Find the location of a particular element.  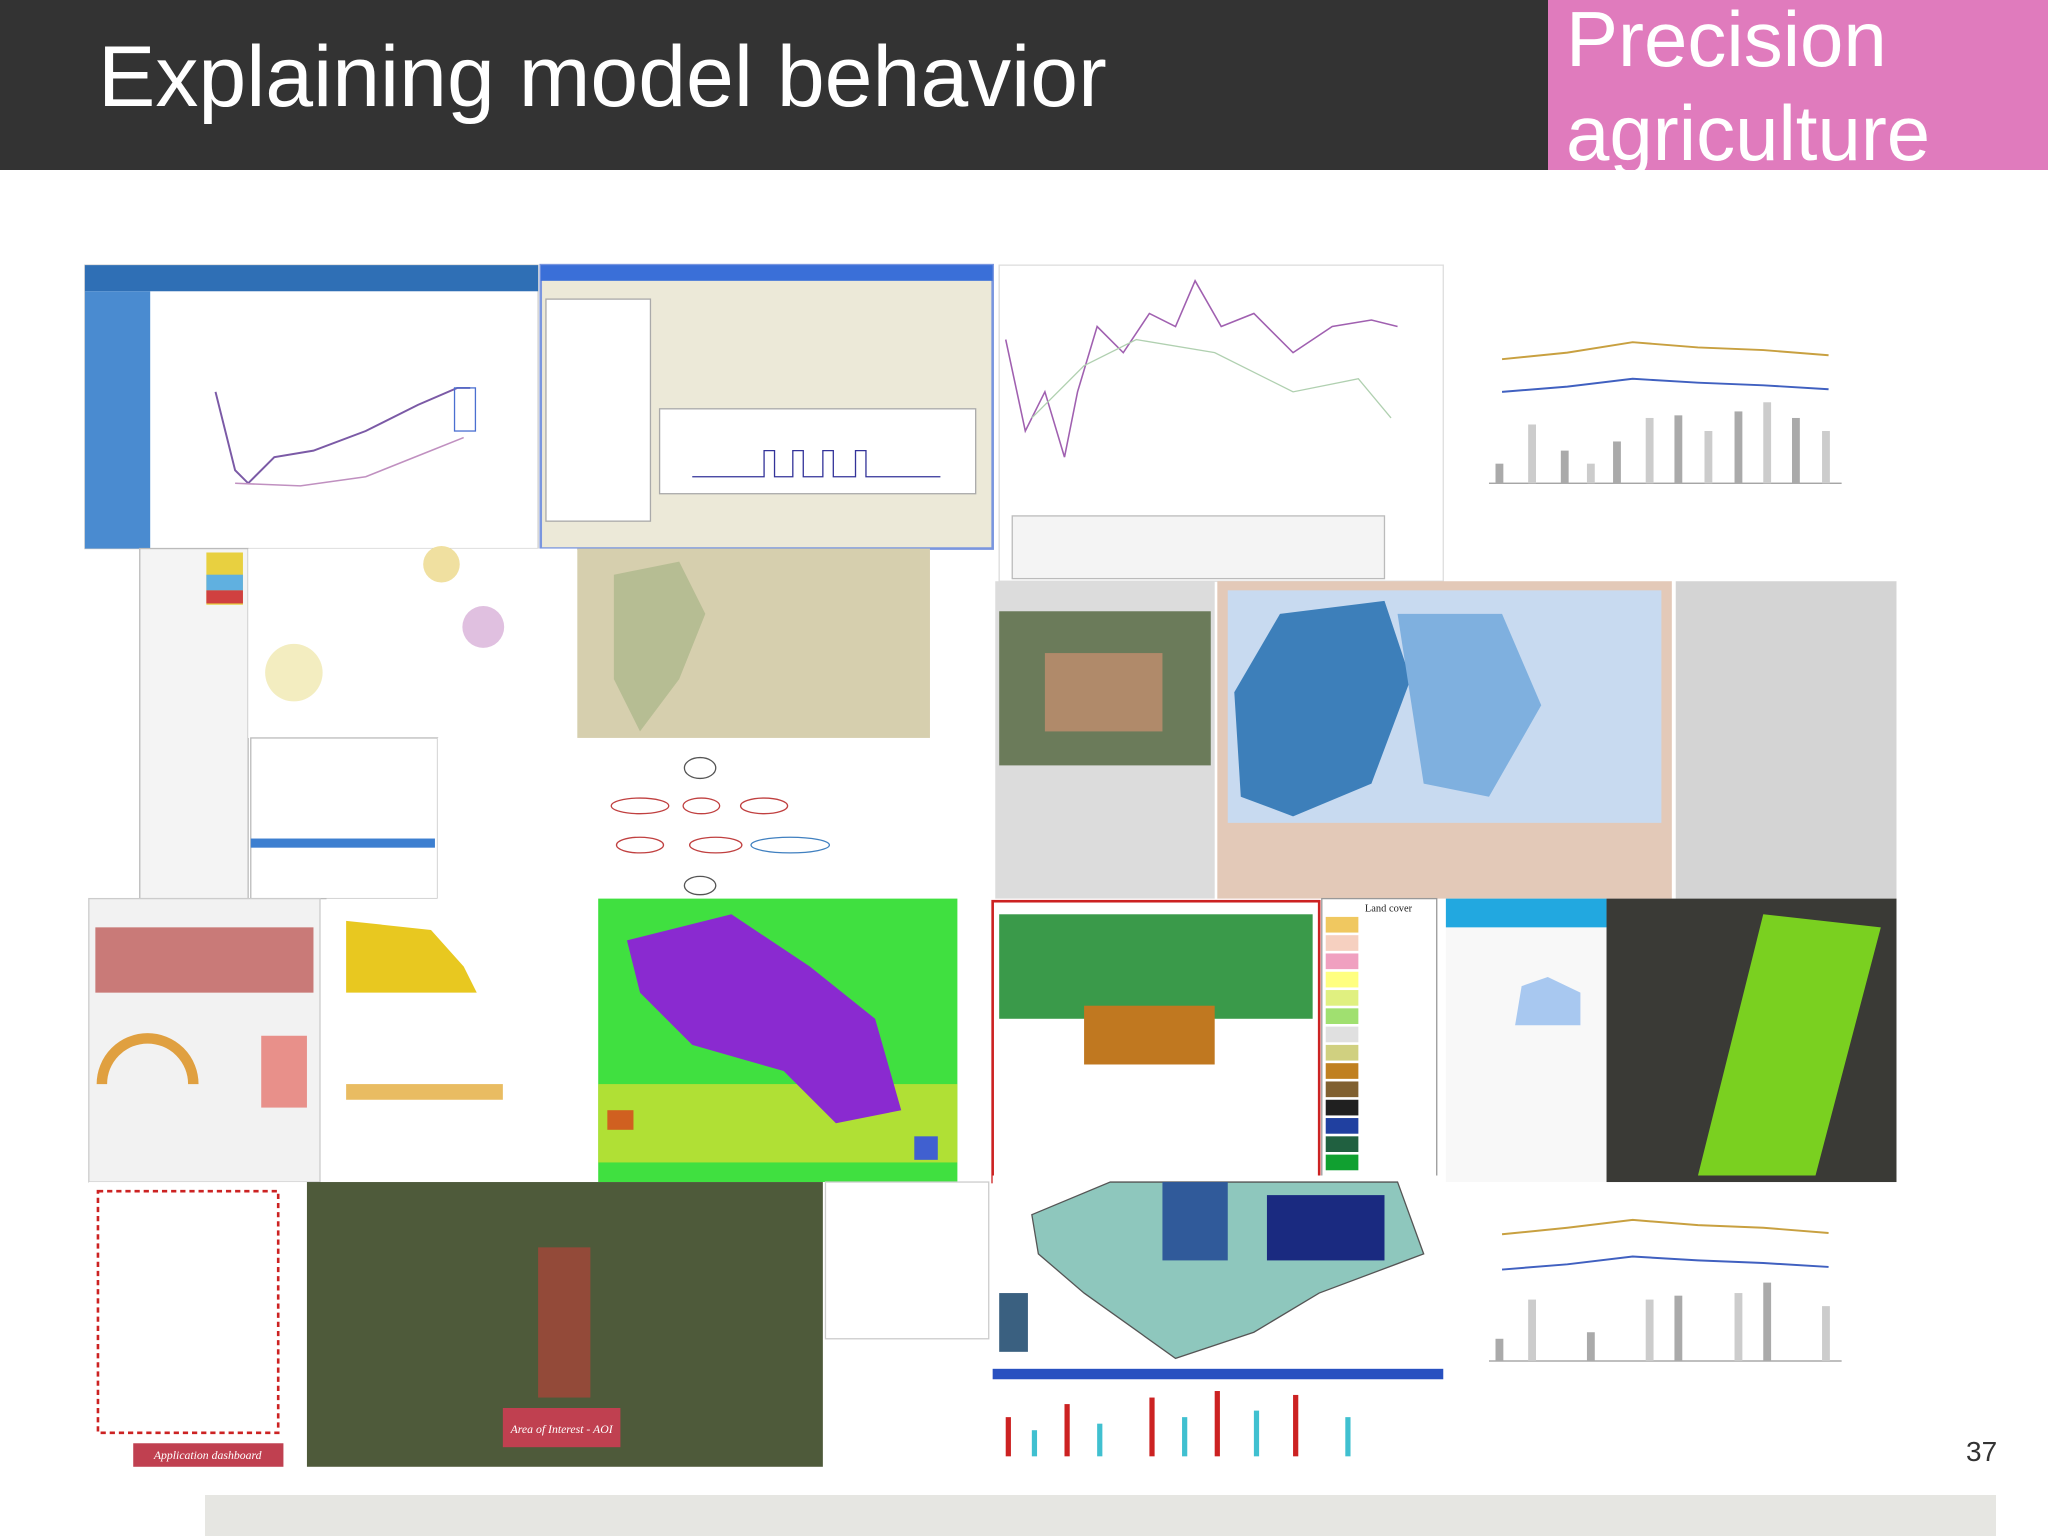

chart-app-screenshot is located at coordinates (311, 407).